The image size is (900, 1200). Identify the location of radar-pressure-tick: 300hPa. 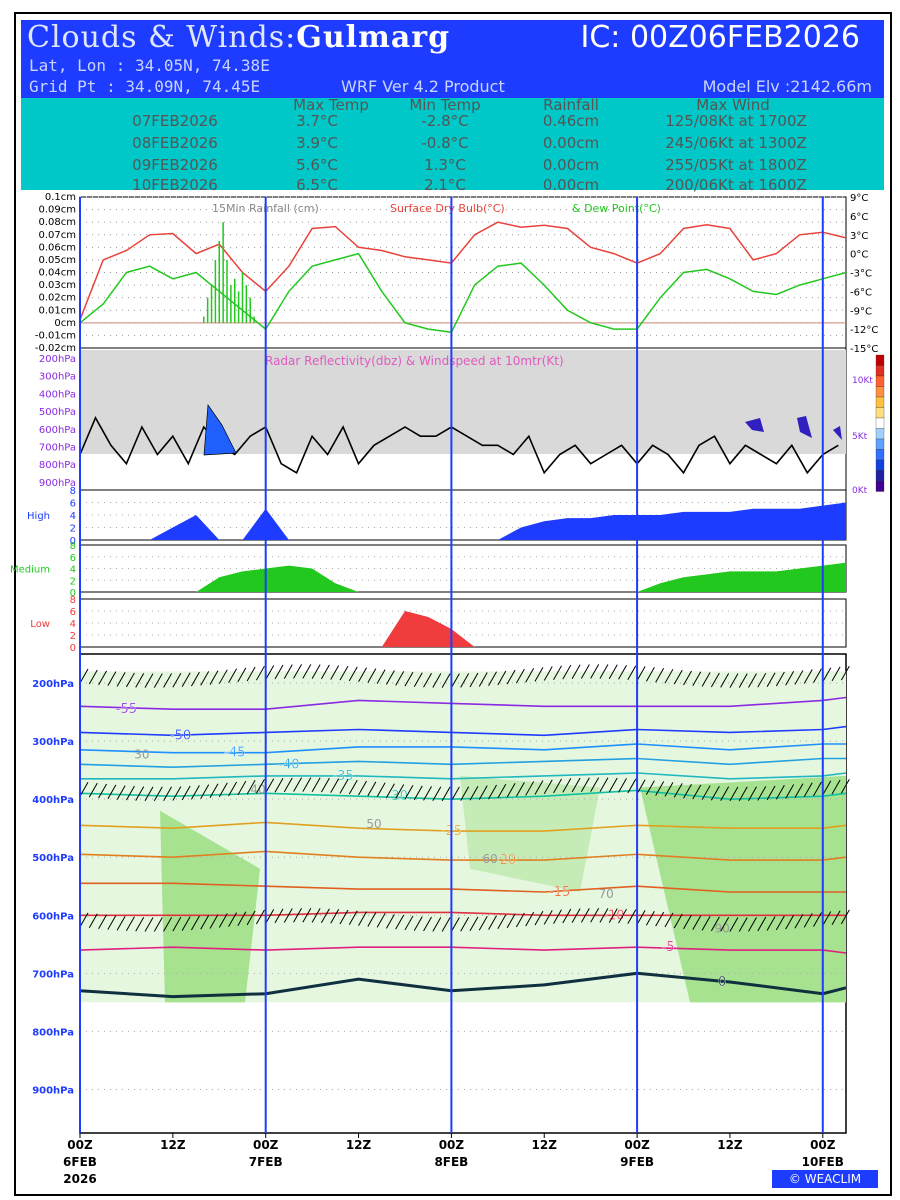
(57, 377).